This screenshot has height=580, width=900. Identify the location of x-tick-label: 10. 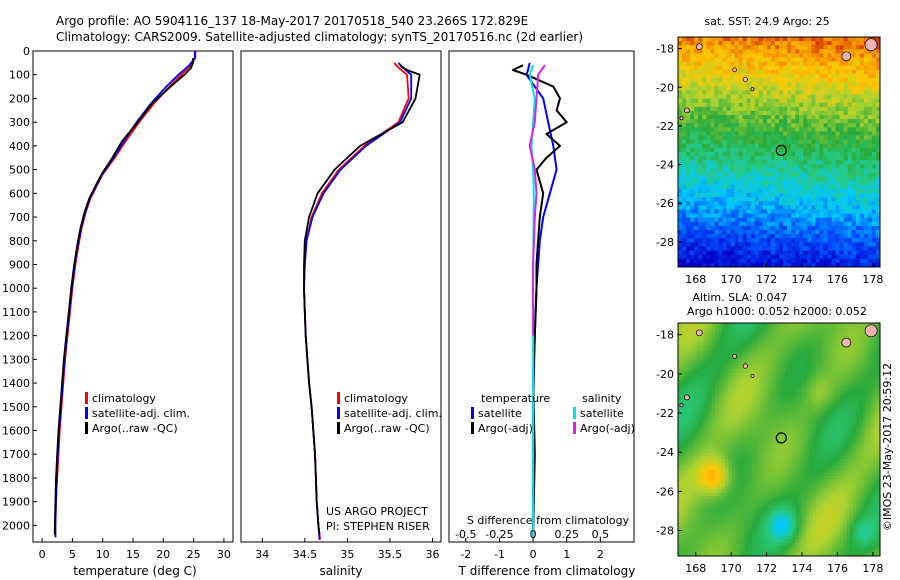
(103, 554).